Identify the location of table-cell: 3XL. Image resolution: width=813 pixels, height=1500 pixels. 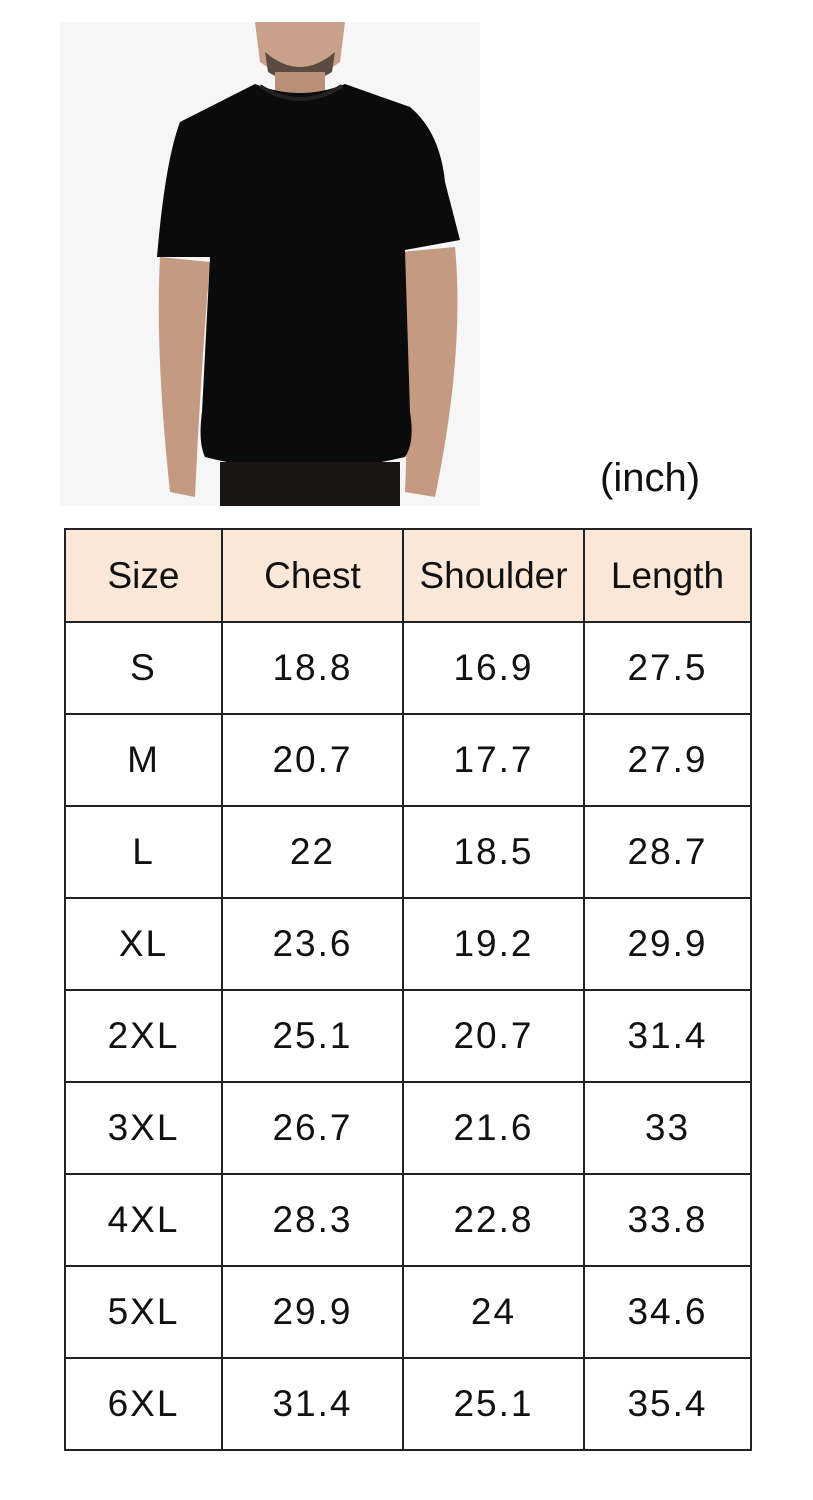
(143, 1128).